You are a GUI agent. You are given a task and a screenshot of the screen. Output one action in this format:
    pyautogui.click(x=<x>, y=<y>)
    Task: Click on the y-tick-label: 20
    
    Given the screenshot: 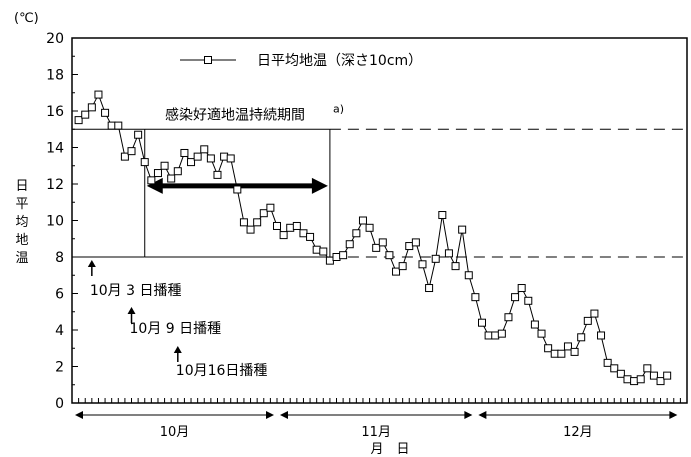 What is the action you would take?
    pyautogui.click(x=55, y=39)
    